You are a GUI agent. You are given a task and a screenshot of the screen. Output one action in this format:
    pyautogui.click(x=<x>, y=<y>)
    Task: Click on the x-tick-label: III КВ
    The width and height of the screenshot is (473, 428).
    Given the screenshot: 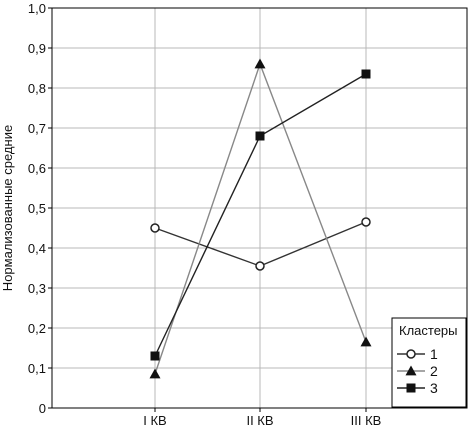 What is the action you would take?
    pyautogui.click(x=366, y=420)
    